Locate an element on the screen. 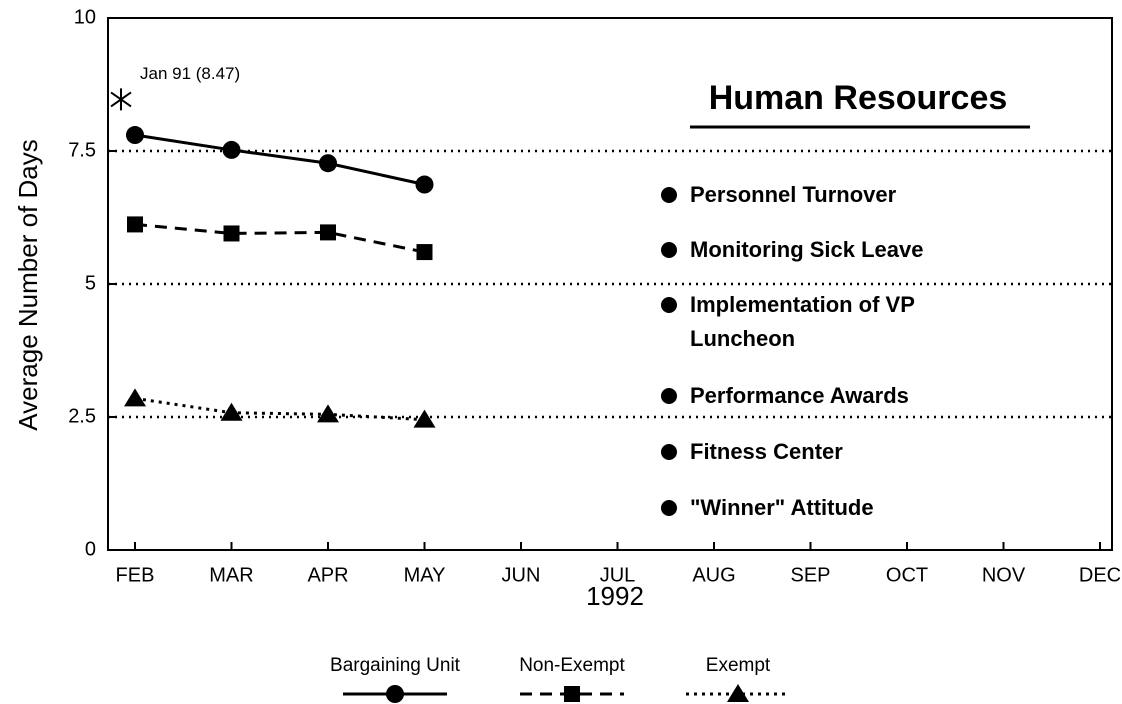 The image size is (1122, 704). panel-item: Personnel Turnover is located at coordinates (793, 194).